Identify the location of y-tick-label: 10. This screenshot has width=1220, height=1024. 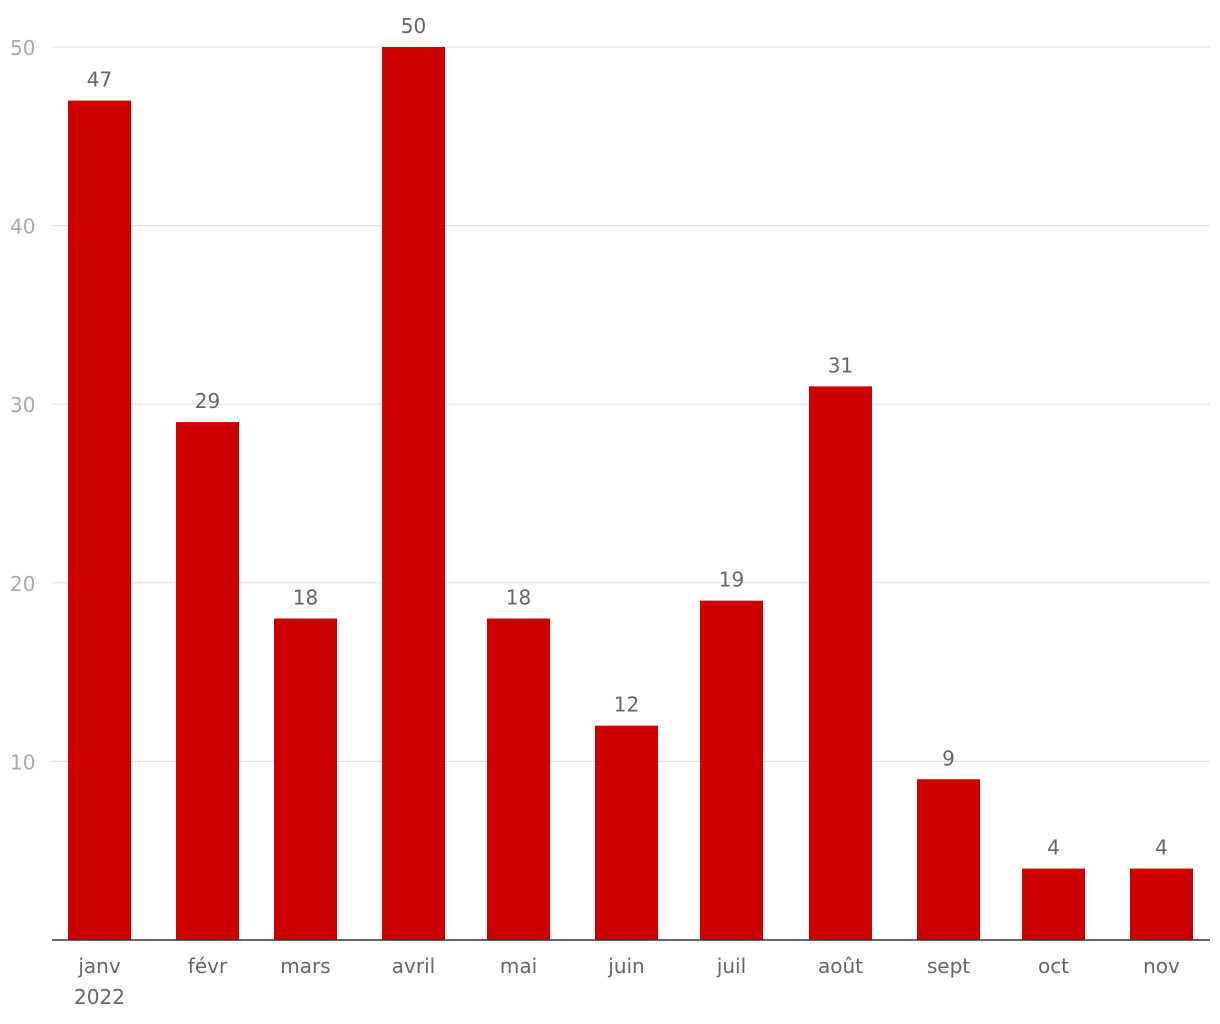
(22, 762).